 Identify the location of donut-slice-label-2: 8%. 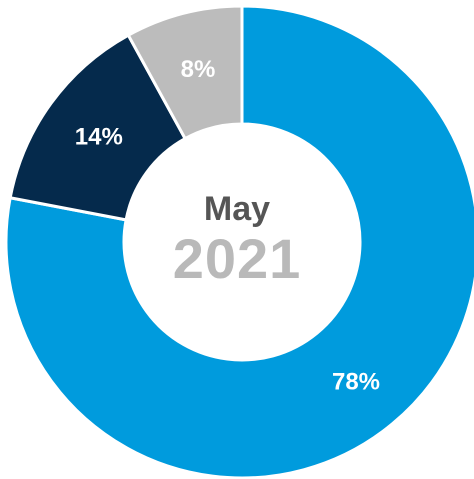
(198, 69).